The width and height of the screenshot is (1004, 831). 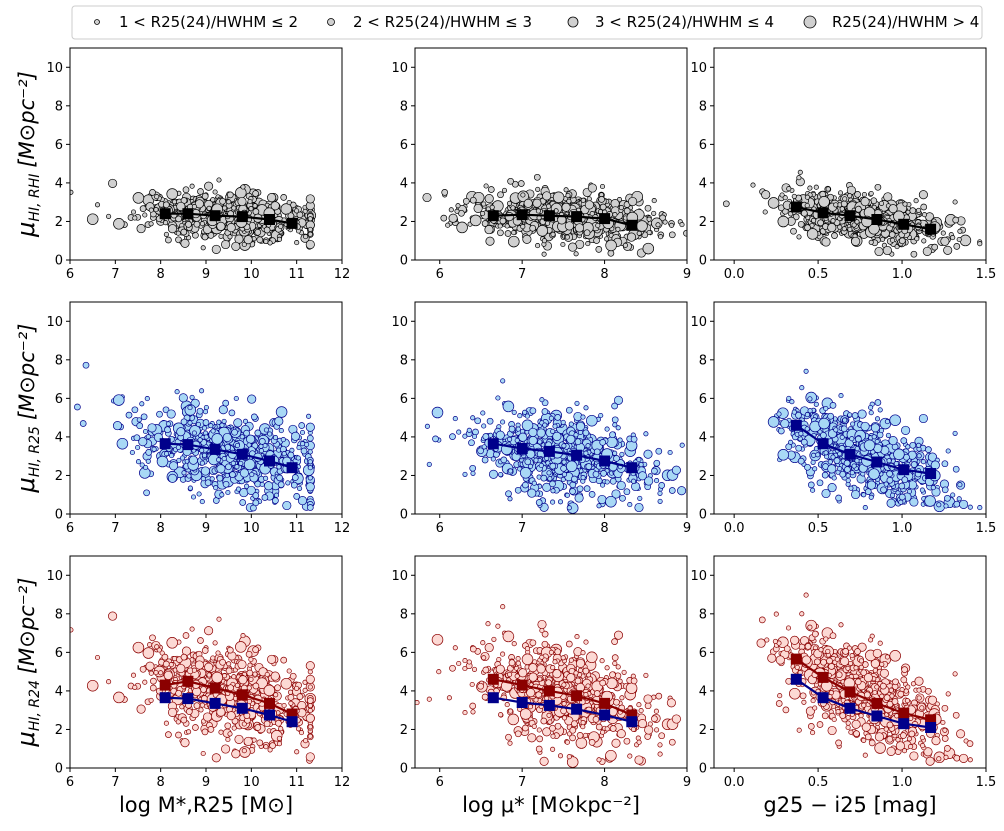 I want to click on trend-marker-rhi, so click(x=493, y=216).